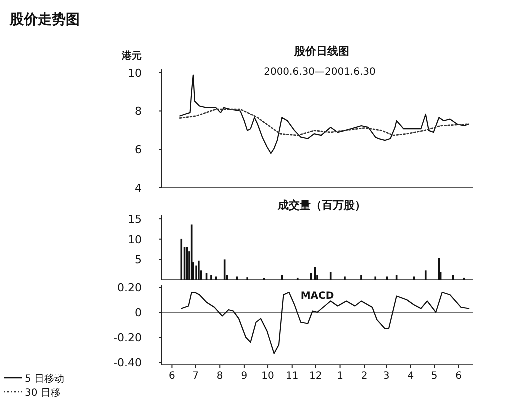 This screenshot has height=402, width=509. I want to click on y-axis-title: 港元, so click(131, 56).